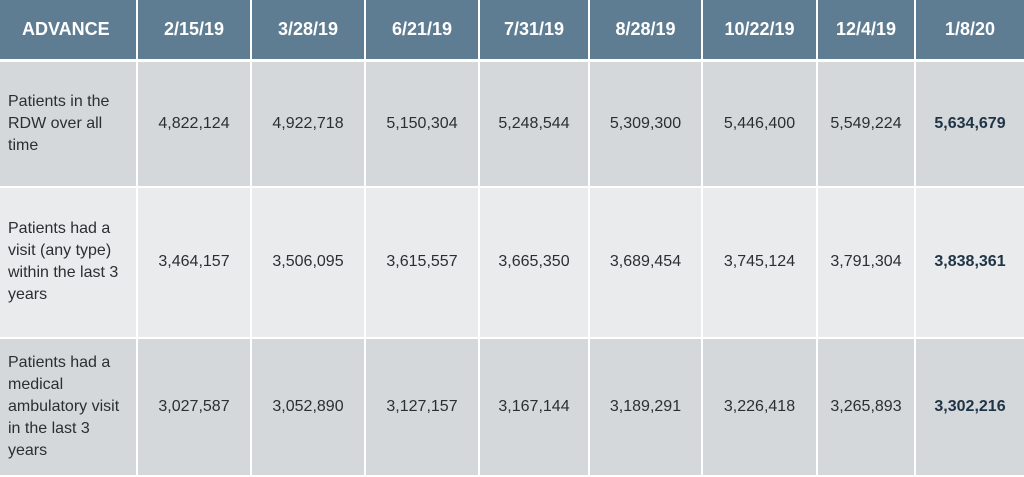 The width and height of the screenshot is (1024, 477). What do you see at coordinates (760, 124) in the screenshot?
I see `table-cell: 5,446,400` at bounding box center [760, 124].